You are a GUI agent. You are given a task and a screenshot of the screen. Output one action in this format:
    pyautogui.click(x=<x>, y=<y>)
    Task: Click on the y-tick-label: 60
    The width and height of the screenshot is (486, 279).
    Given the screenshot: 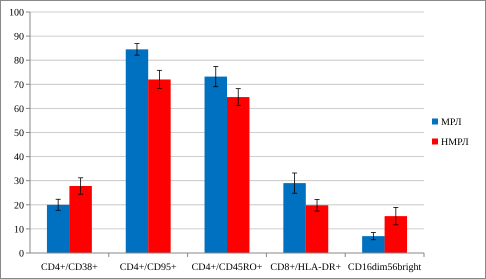 What is the action you would take?
    pyautogui.click(x=19, y=109)
    